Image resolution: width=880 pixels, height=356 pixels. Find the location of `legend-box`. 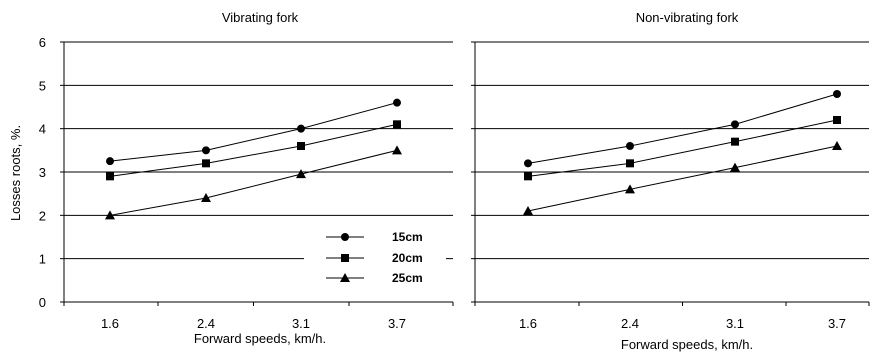

legend-box is located at coordinates (375, 257).